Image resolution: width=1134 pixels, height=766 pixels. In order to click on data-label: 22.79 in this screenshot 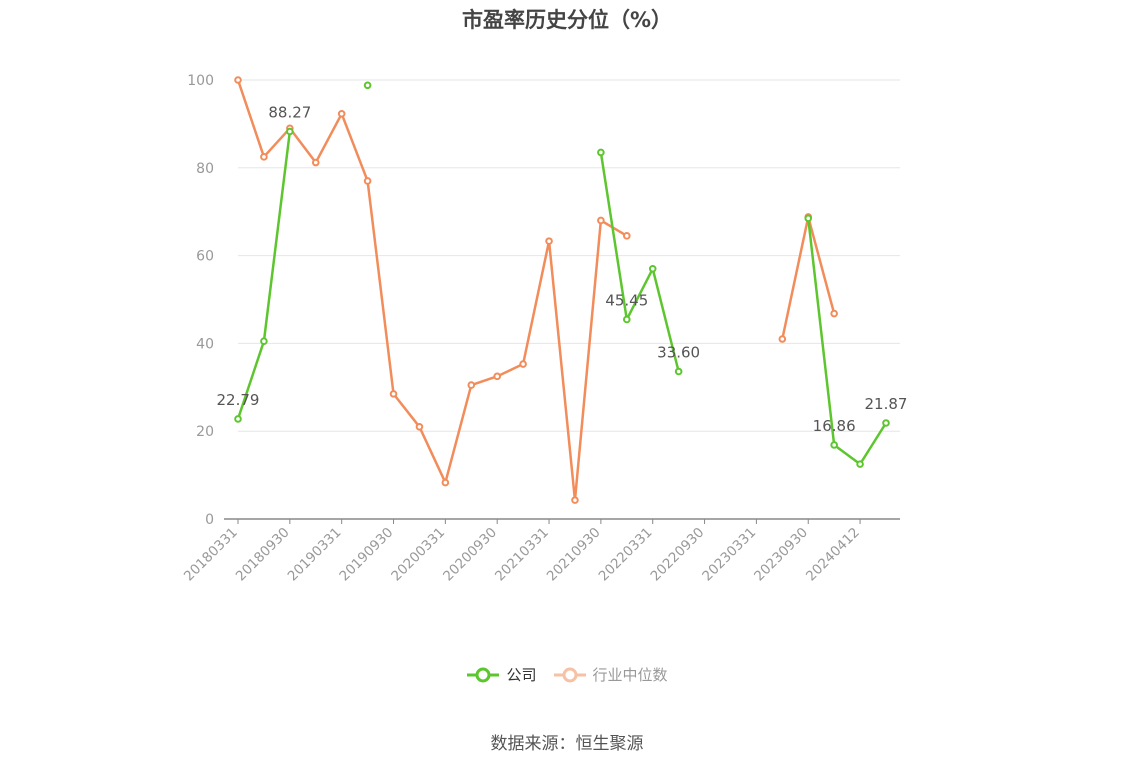, I will do `click(238, 400)`.